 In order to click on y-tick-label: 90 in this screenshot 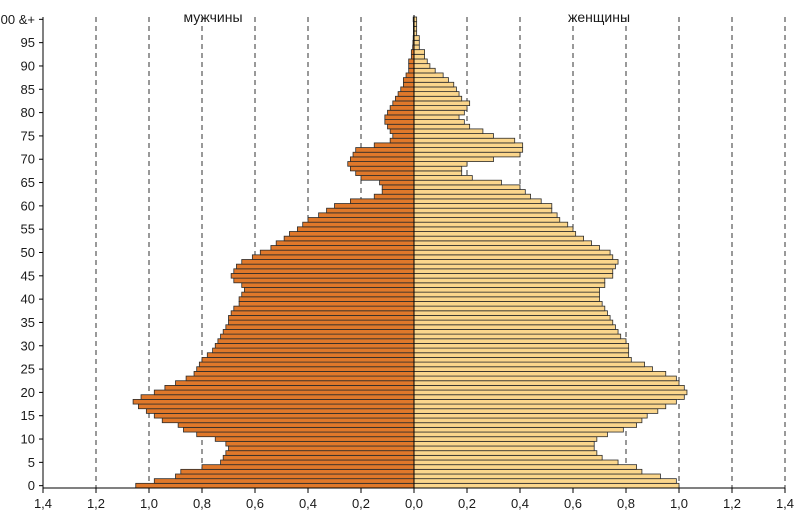, I will do `click(28, 65)`.